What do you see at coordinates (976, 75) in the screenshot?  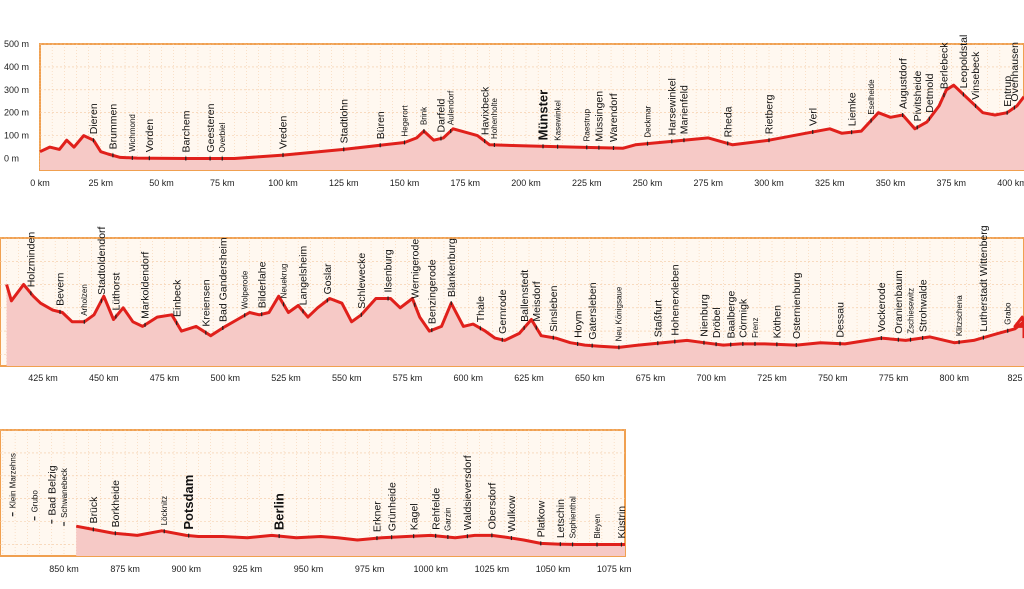 I see `place-label: Vinsebeck` at bounding box center [976, 75].